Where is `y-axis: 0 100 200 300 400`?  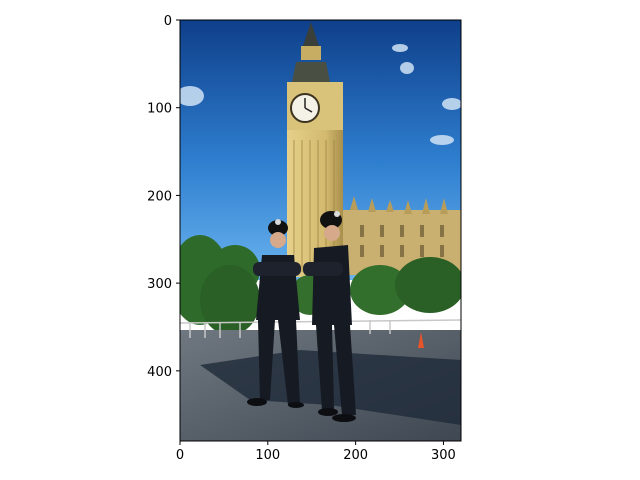
y-axis: 0 100 200 300 400 is located at coordinates (163, 197).